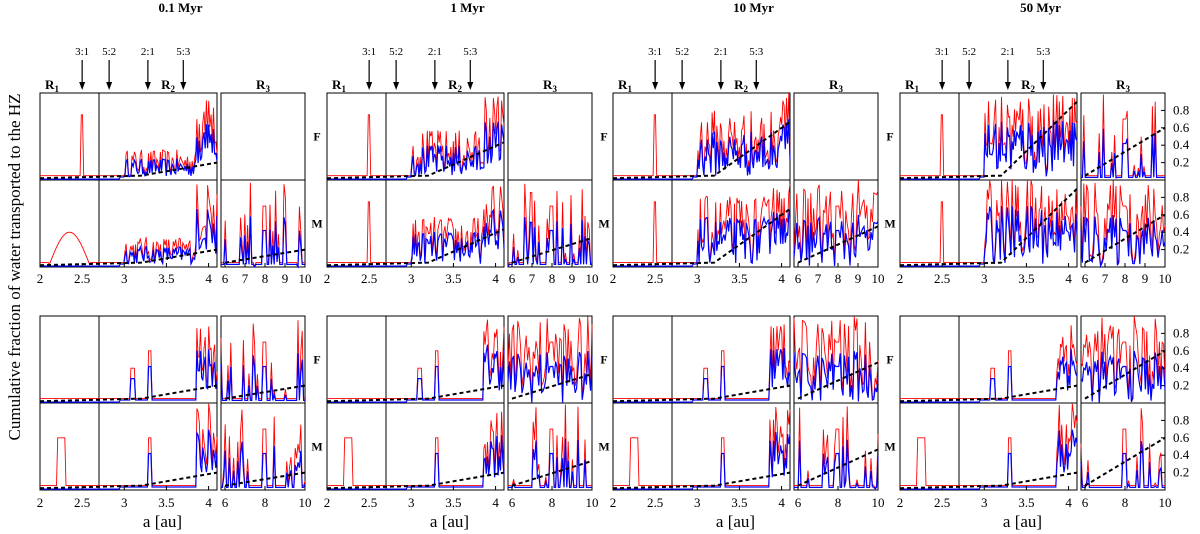  I want to click on column-title: 0.1 Myr, so click(180, 7).